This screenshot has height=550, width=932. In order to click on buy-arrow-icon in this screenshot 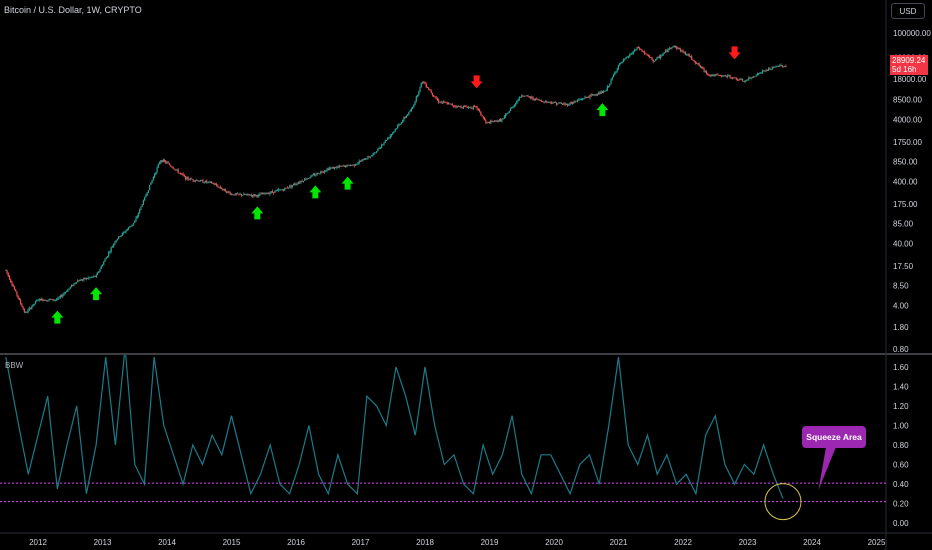, I will do `click(347, 183)`.